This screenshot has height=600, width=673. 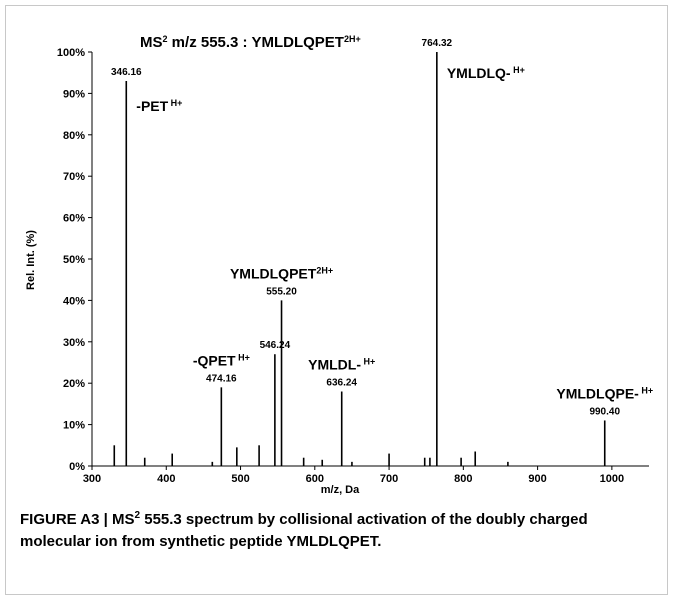 What do you see at coordinates (256, 42) in the screenshot?
I see `title-part: m/z 555.3 : YMLDLQPET` at bounding box center [256, 42].